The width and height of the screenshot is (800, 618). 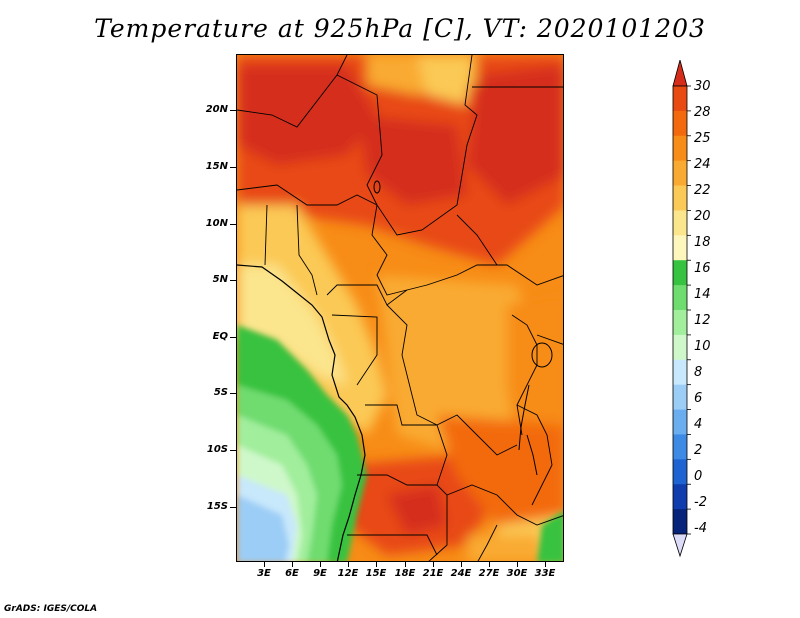 I want to click on colorbar, so click(x=681, y=309).